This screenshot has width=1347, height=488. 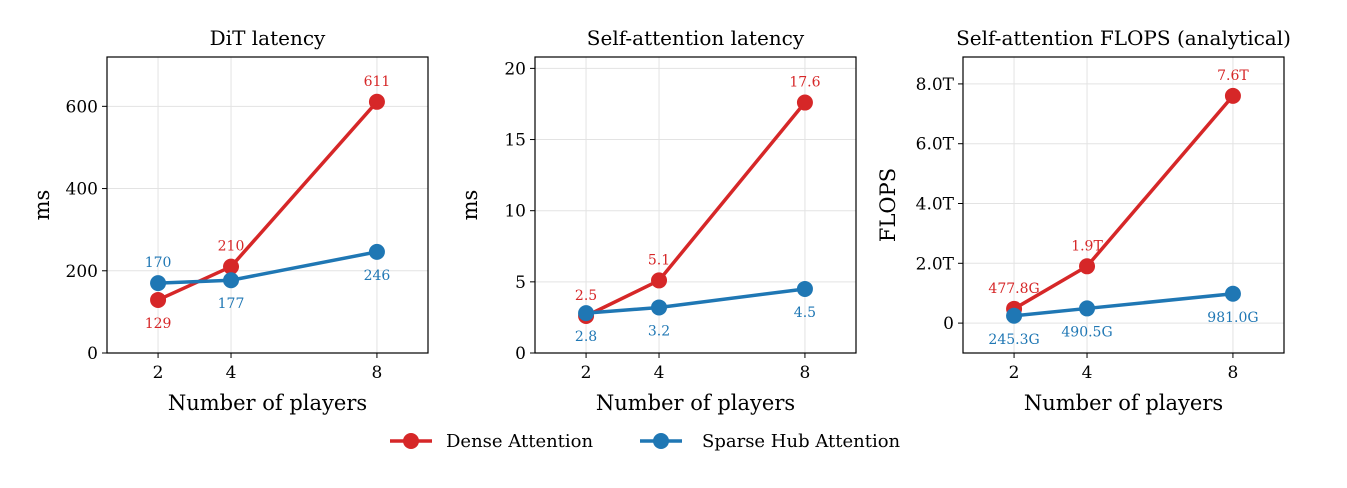 What do you see at coordinates (82, 272) in the screenshot?
I see `y-tick-label: 200` at bounding box center [82, 272].